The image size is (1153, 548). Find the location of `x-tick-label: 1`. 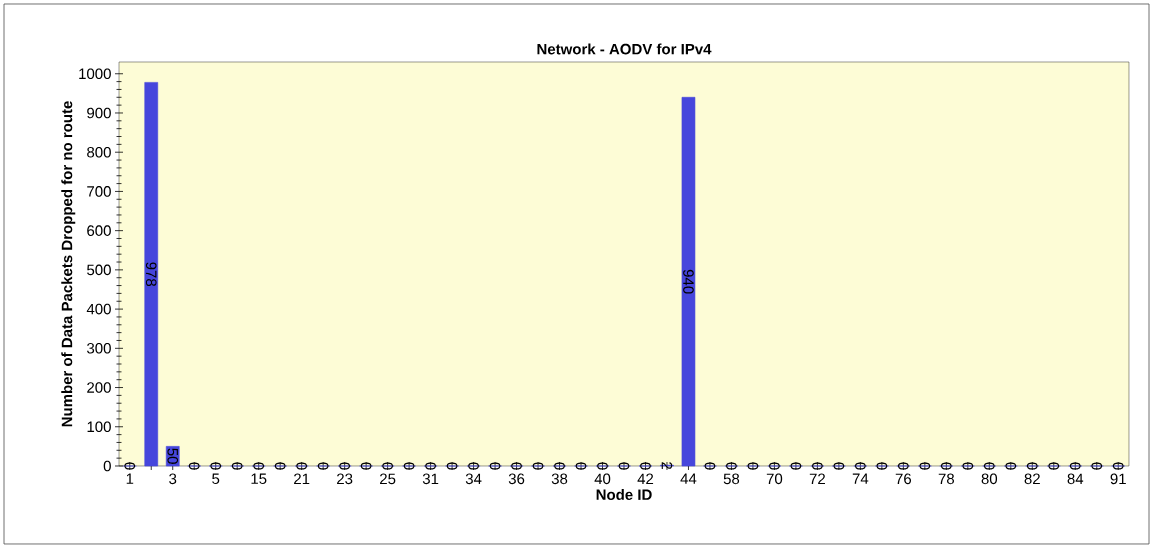

x-tick-label: 1 is located at coordinates (130, 478).